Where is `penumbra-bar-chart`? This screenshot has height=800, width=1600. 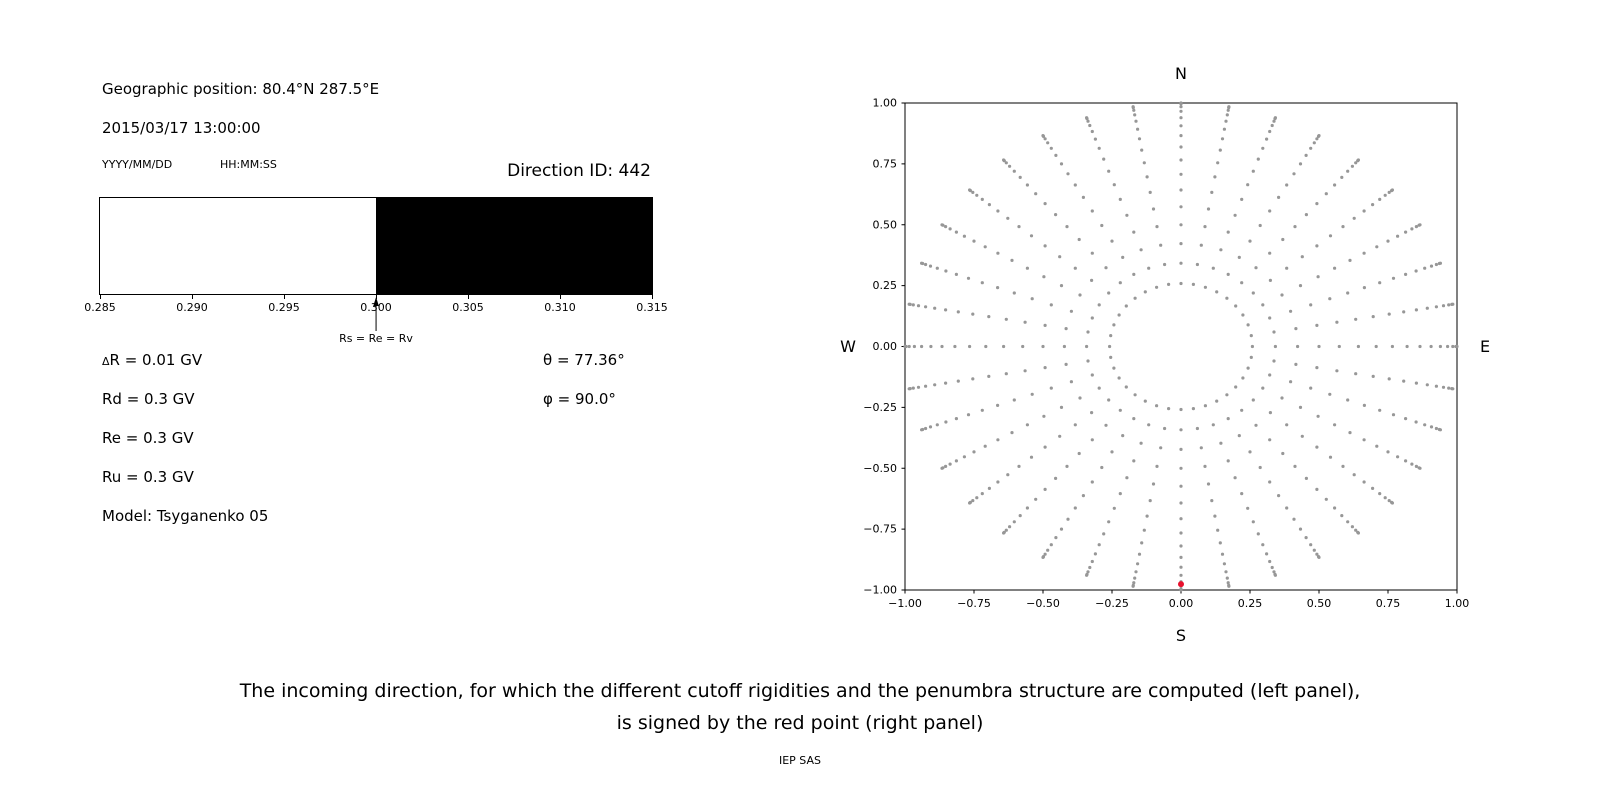
penumbra-bar-chart is located at coordinates (376, 246).